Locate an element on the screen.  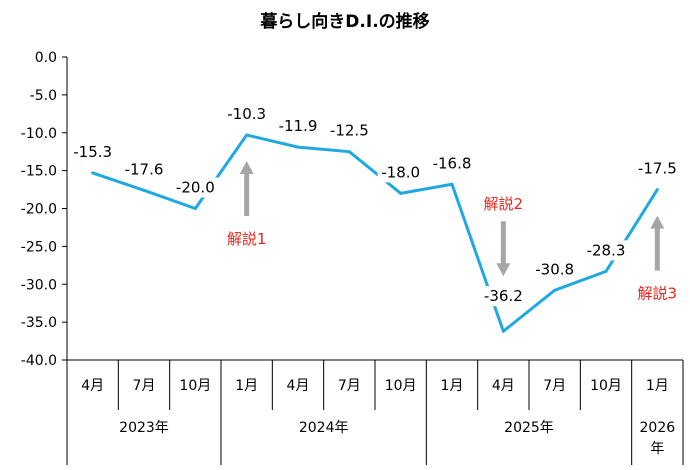
data-label-group: -10.3 is located at coordinates (246, 114).